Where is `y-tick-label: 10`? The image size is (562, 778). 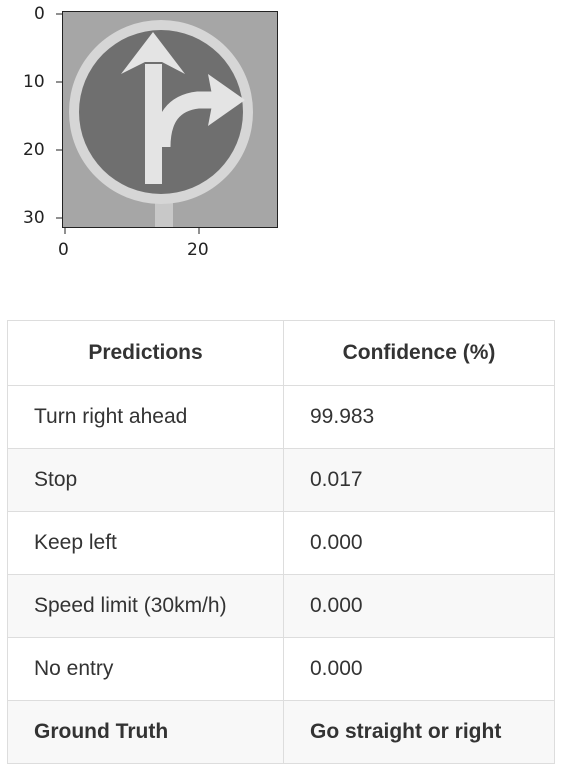 y-tick-label: 10 is located at coordinates (34, 82).